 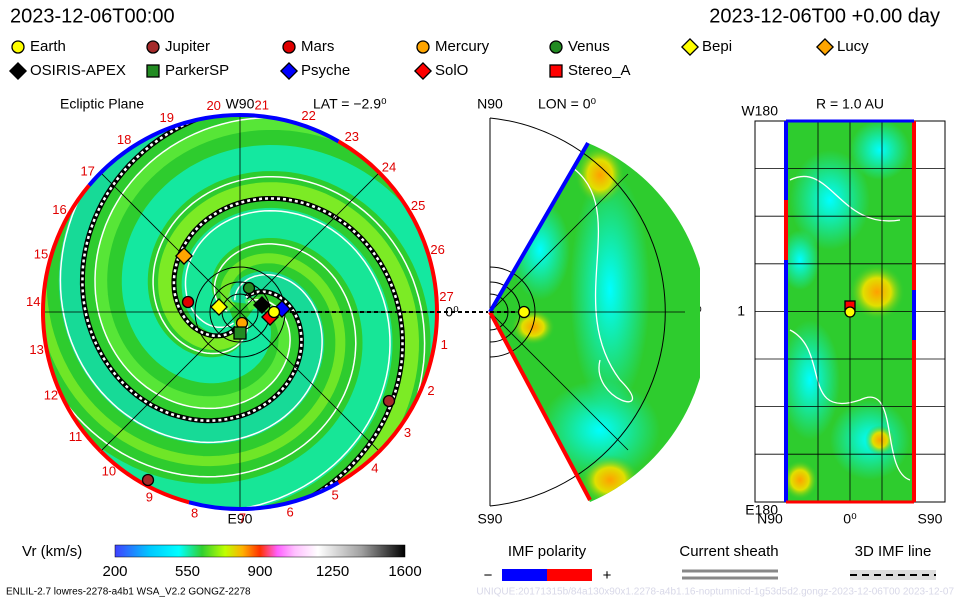 I want to click on sector-number: 21, so click(x=262, y=105).